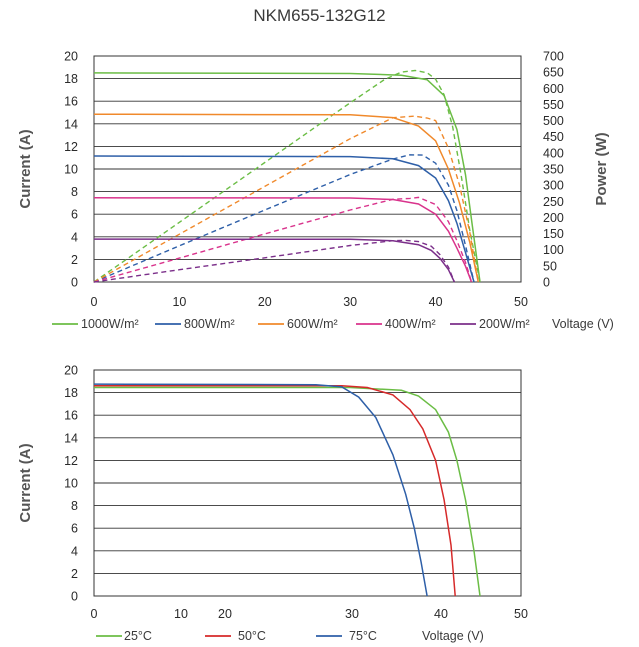 This screenshot has height=647, width=639. Describe the element at coordinates (546, 283) in the screenshot. I see `y2-tick-label: 0` at that location.